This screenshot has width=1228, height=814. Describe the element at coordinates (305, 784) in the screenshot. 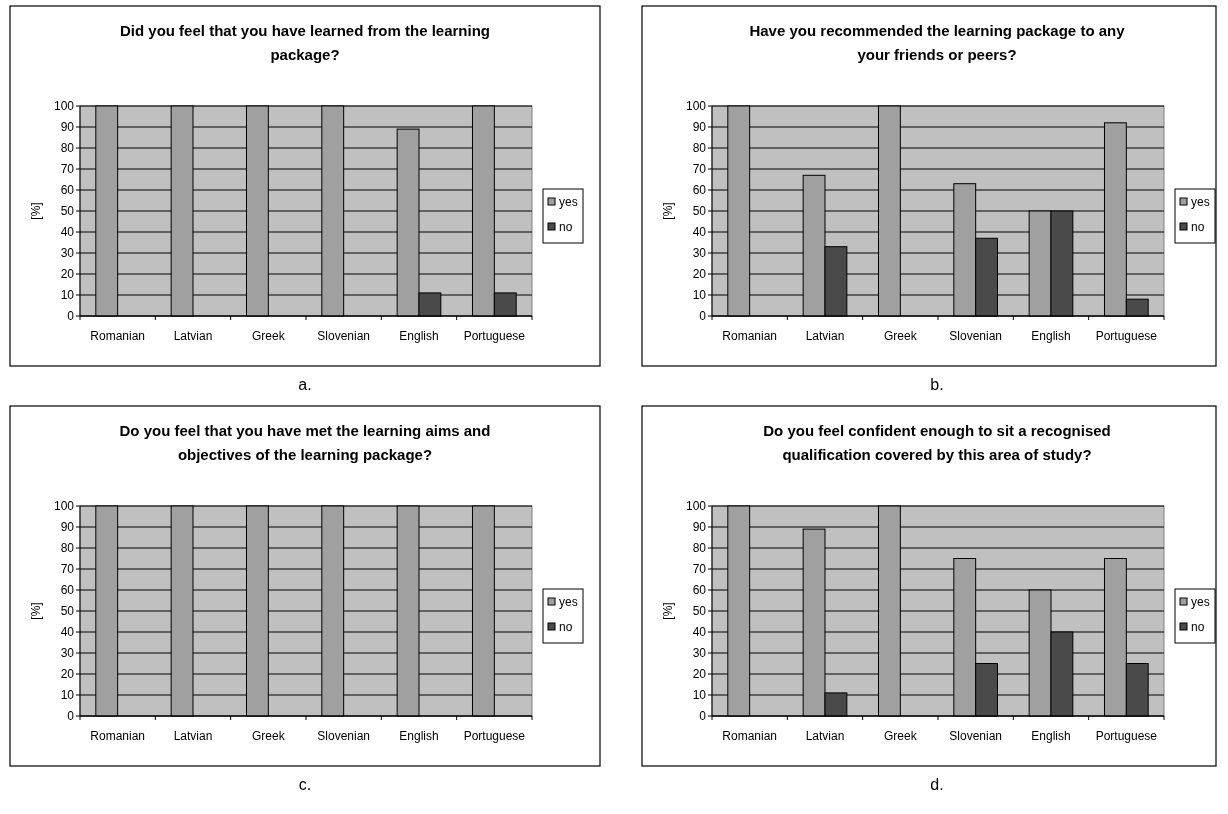

I see `text: c.` at that location.